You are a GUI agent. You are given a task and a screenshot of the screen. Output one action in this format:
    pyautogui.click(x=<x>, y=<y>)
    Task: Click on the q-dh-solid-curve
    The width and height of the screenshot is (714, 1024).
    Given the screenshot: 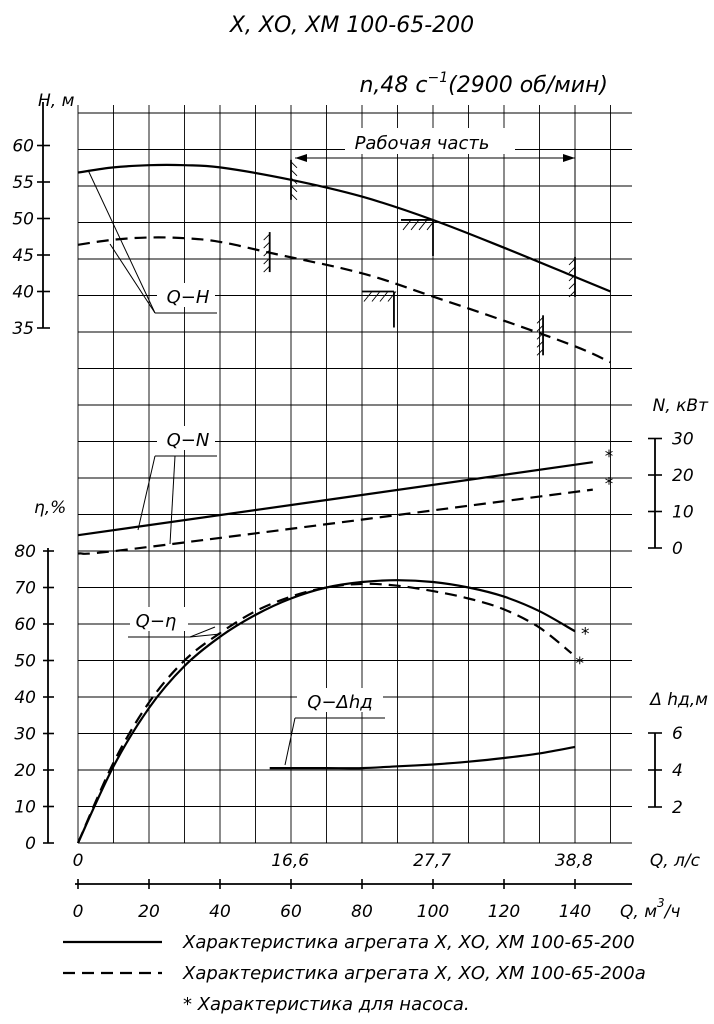 What is the action you would take?
    pyautogui.click(x=422, y=757)
    